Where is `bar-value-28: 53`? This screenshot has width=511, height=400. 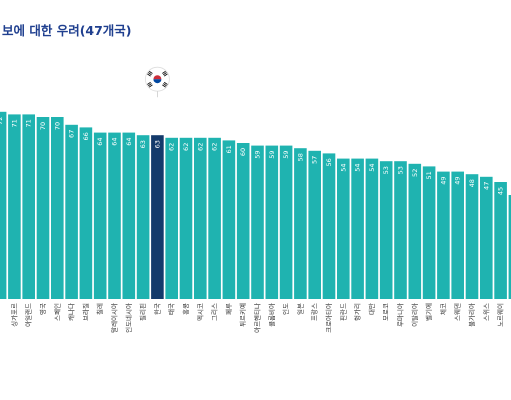 bar-value-28: 53 is located at coordinates (401, 170).